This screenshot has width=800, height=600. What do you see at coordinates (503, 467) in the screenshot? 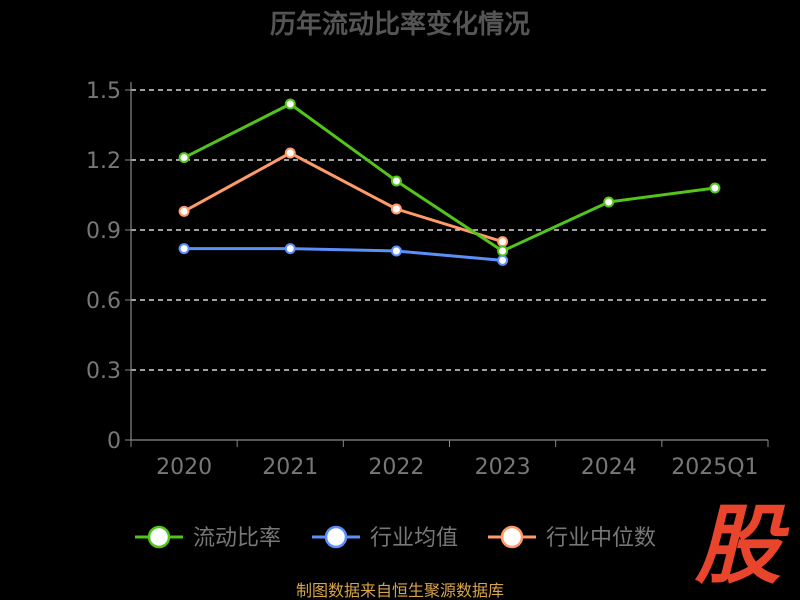
I see `xtick-label-2023: 2023` at bounding box center [503, 467].